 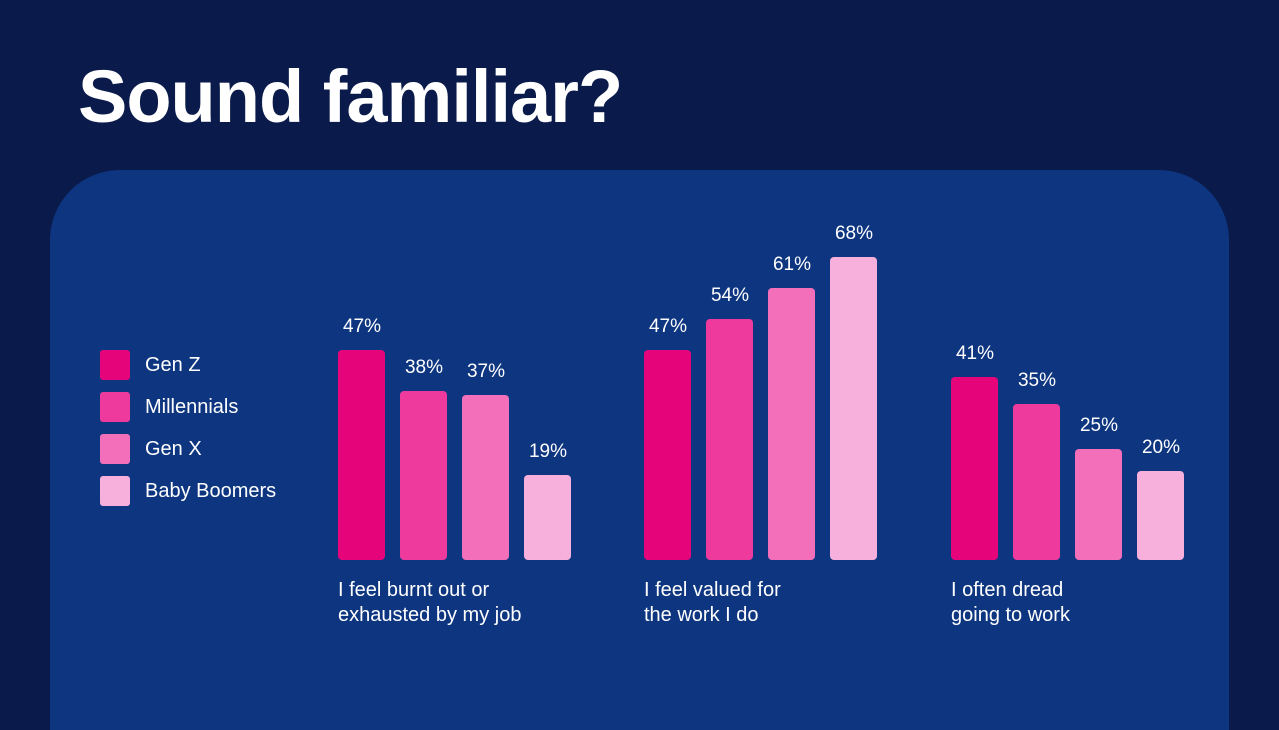 I want to click on legend-item: Gen X, so click(x=151, y=449).